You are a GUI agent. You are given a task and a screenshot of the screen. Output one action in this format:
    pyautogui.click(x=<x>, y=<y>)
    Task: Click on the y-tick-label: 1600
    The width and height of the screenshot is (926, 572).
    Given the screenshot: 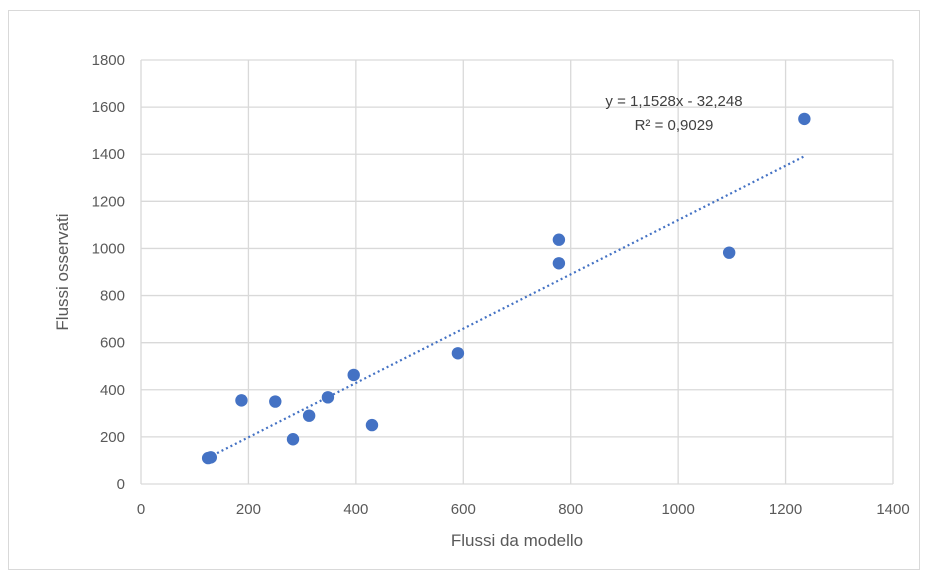 What is the action you would take?
    pyautogui.click(x=108, y=107)
    